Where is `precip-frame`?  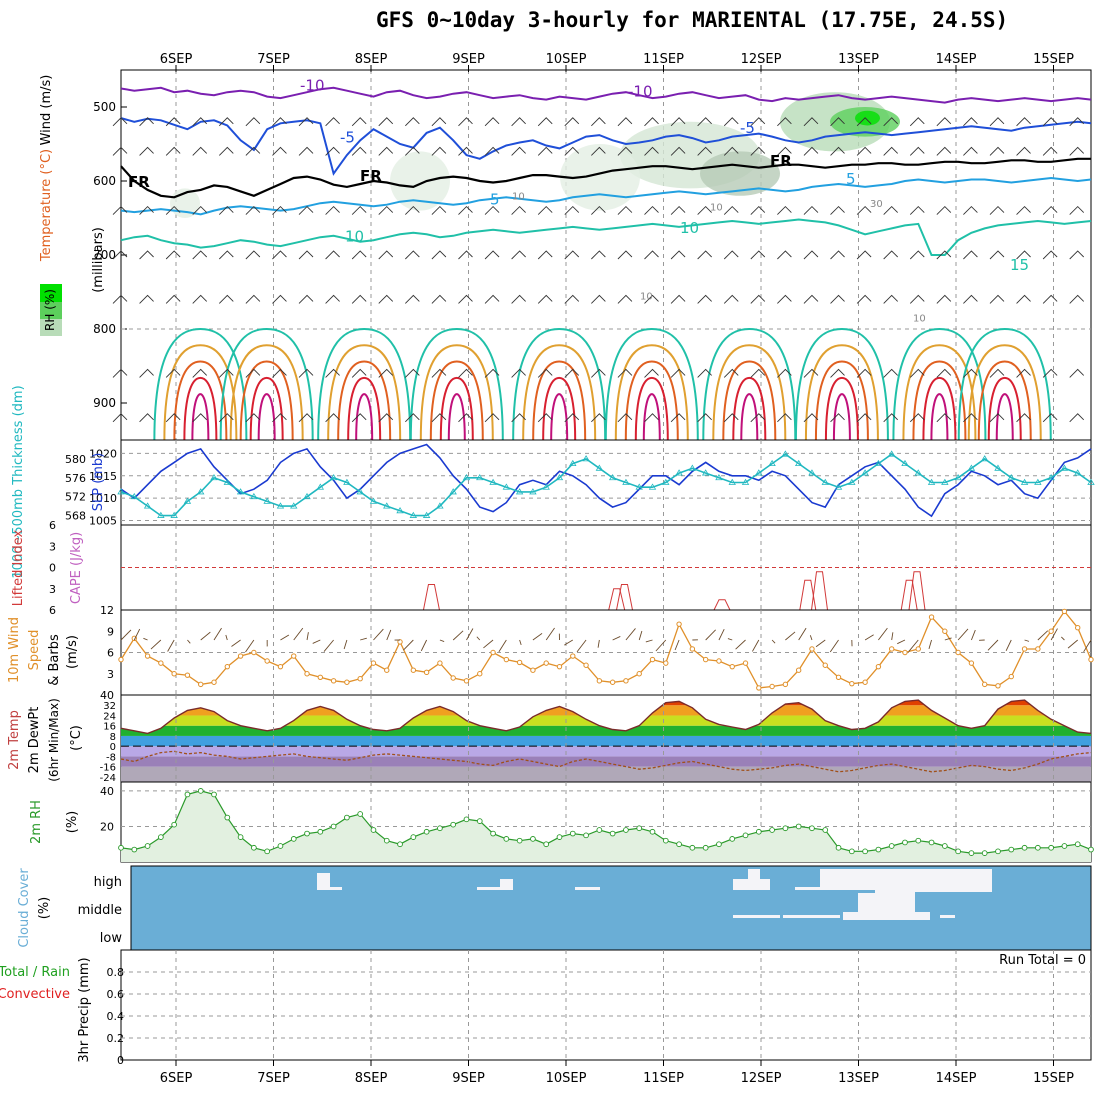 precip-frame is located at coordinates (606, 1005).